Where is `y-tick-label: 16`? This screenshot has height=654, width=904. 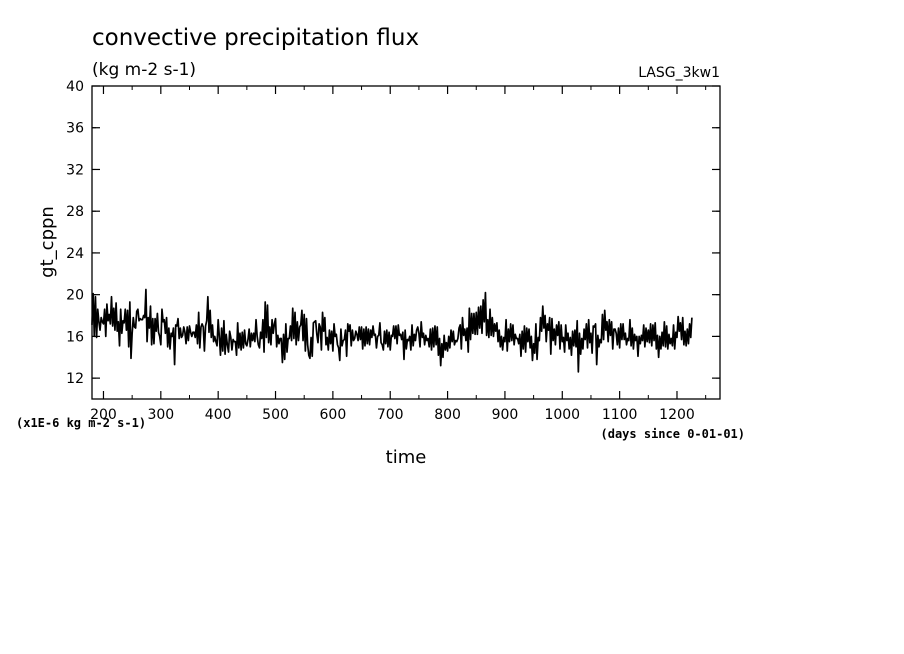
y-tick-label: 16 is located at coordinates (75, 337).